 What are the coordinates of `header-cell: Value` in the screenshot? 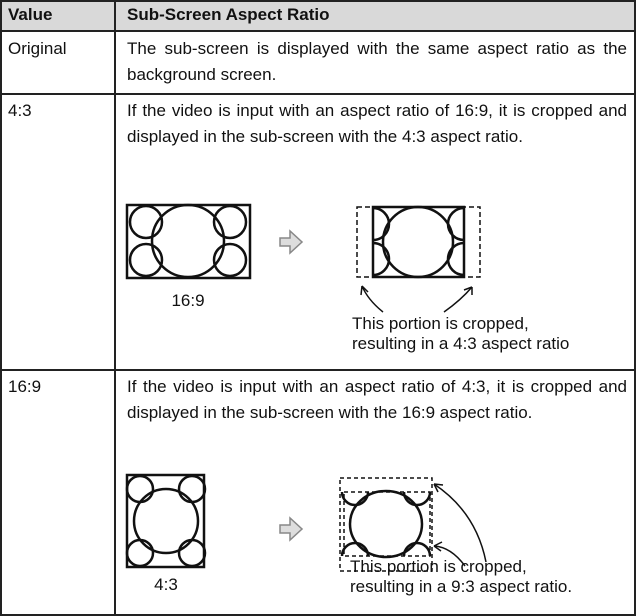 It's located at (30, 14).